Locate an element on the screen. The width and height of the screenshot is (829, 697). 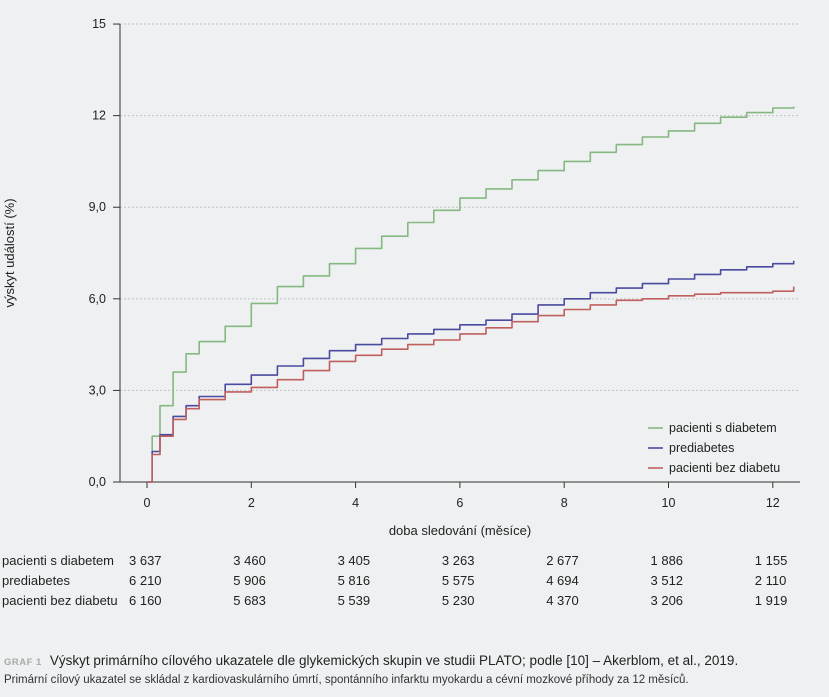
risk-cell: 3 637 is located at coordinates (145, 560).